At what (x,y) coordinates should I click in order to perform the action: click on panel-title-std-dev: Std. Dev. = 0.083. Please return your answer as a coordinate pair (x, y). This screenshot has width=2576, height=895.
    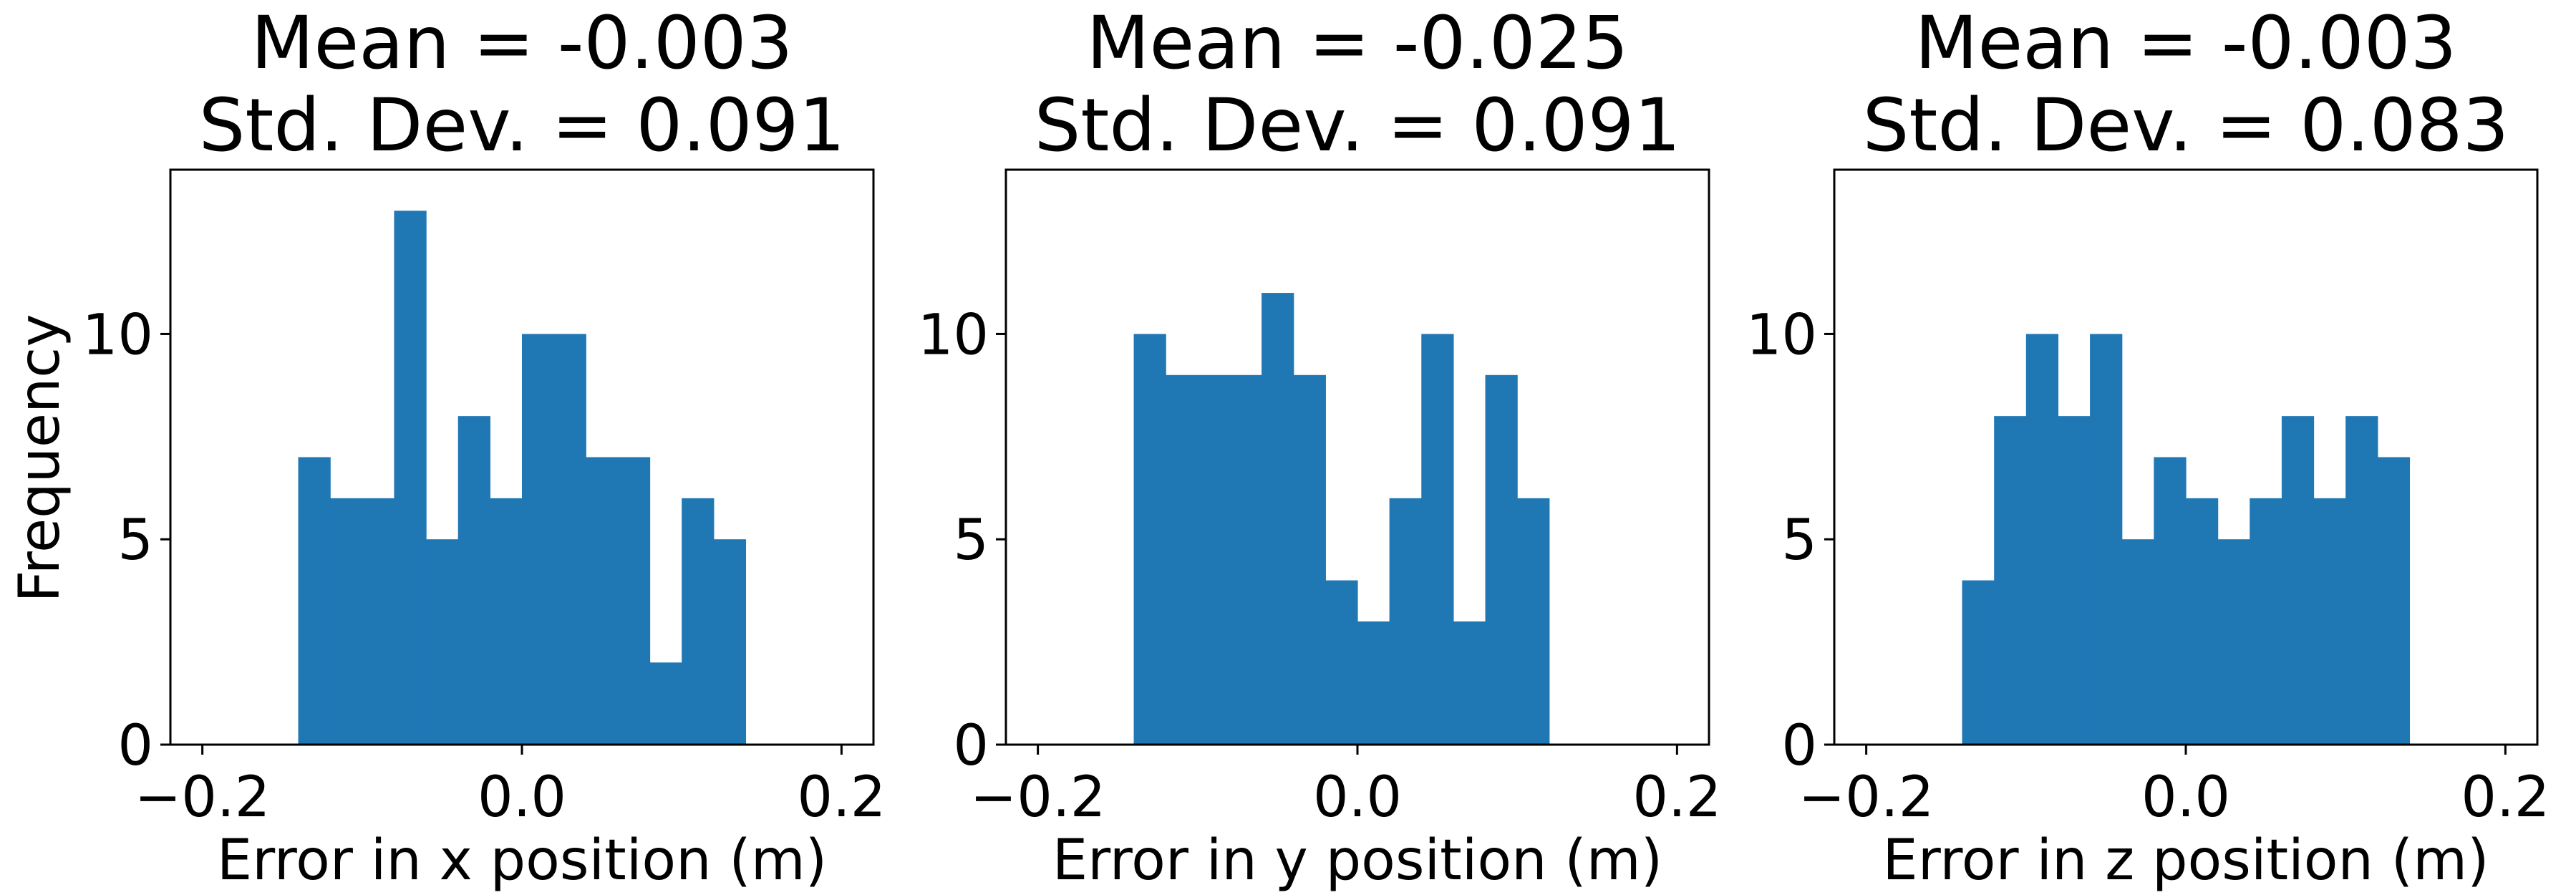
    Looking at the image, I should click on (2186, 125).